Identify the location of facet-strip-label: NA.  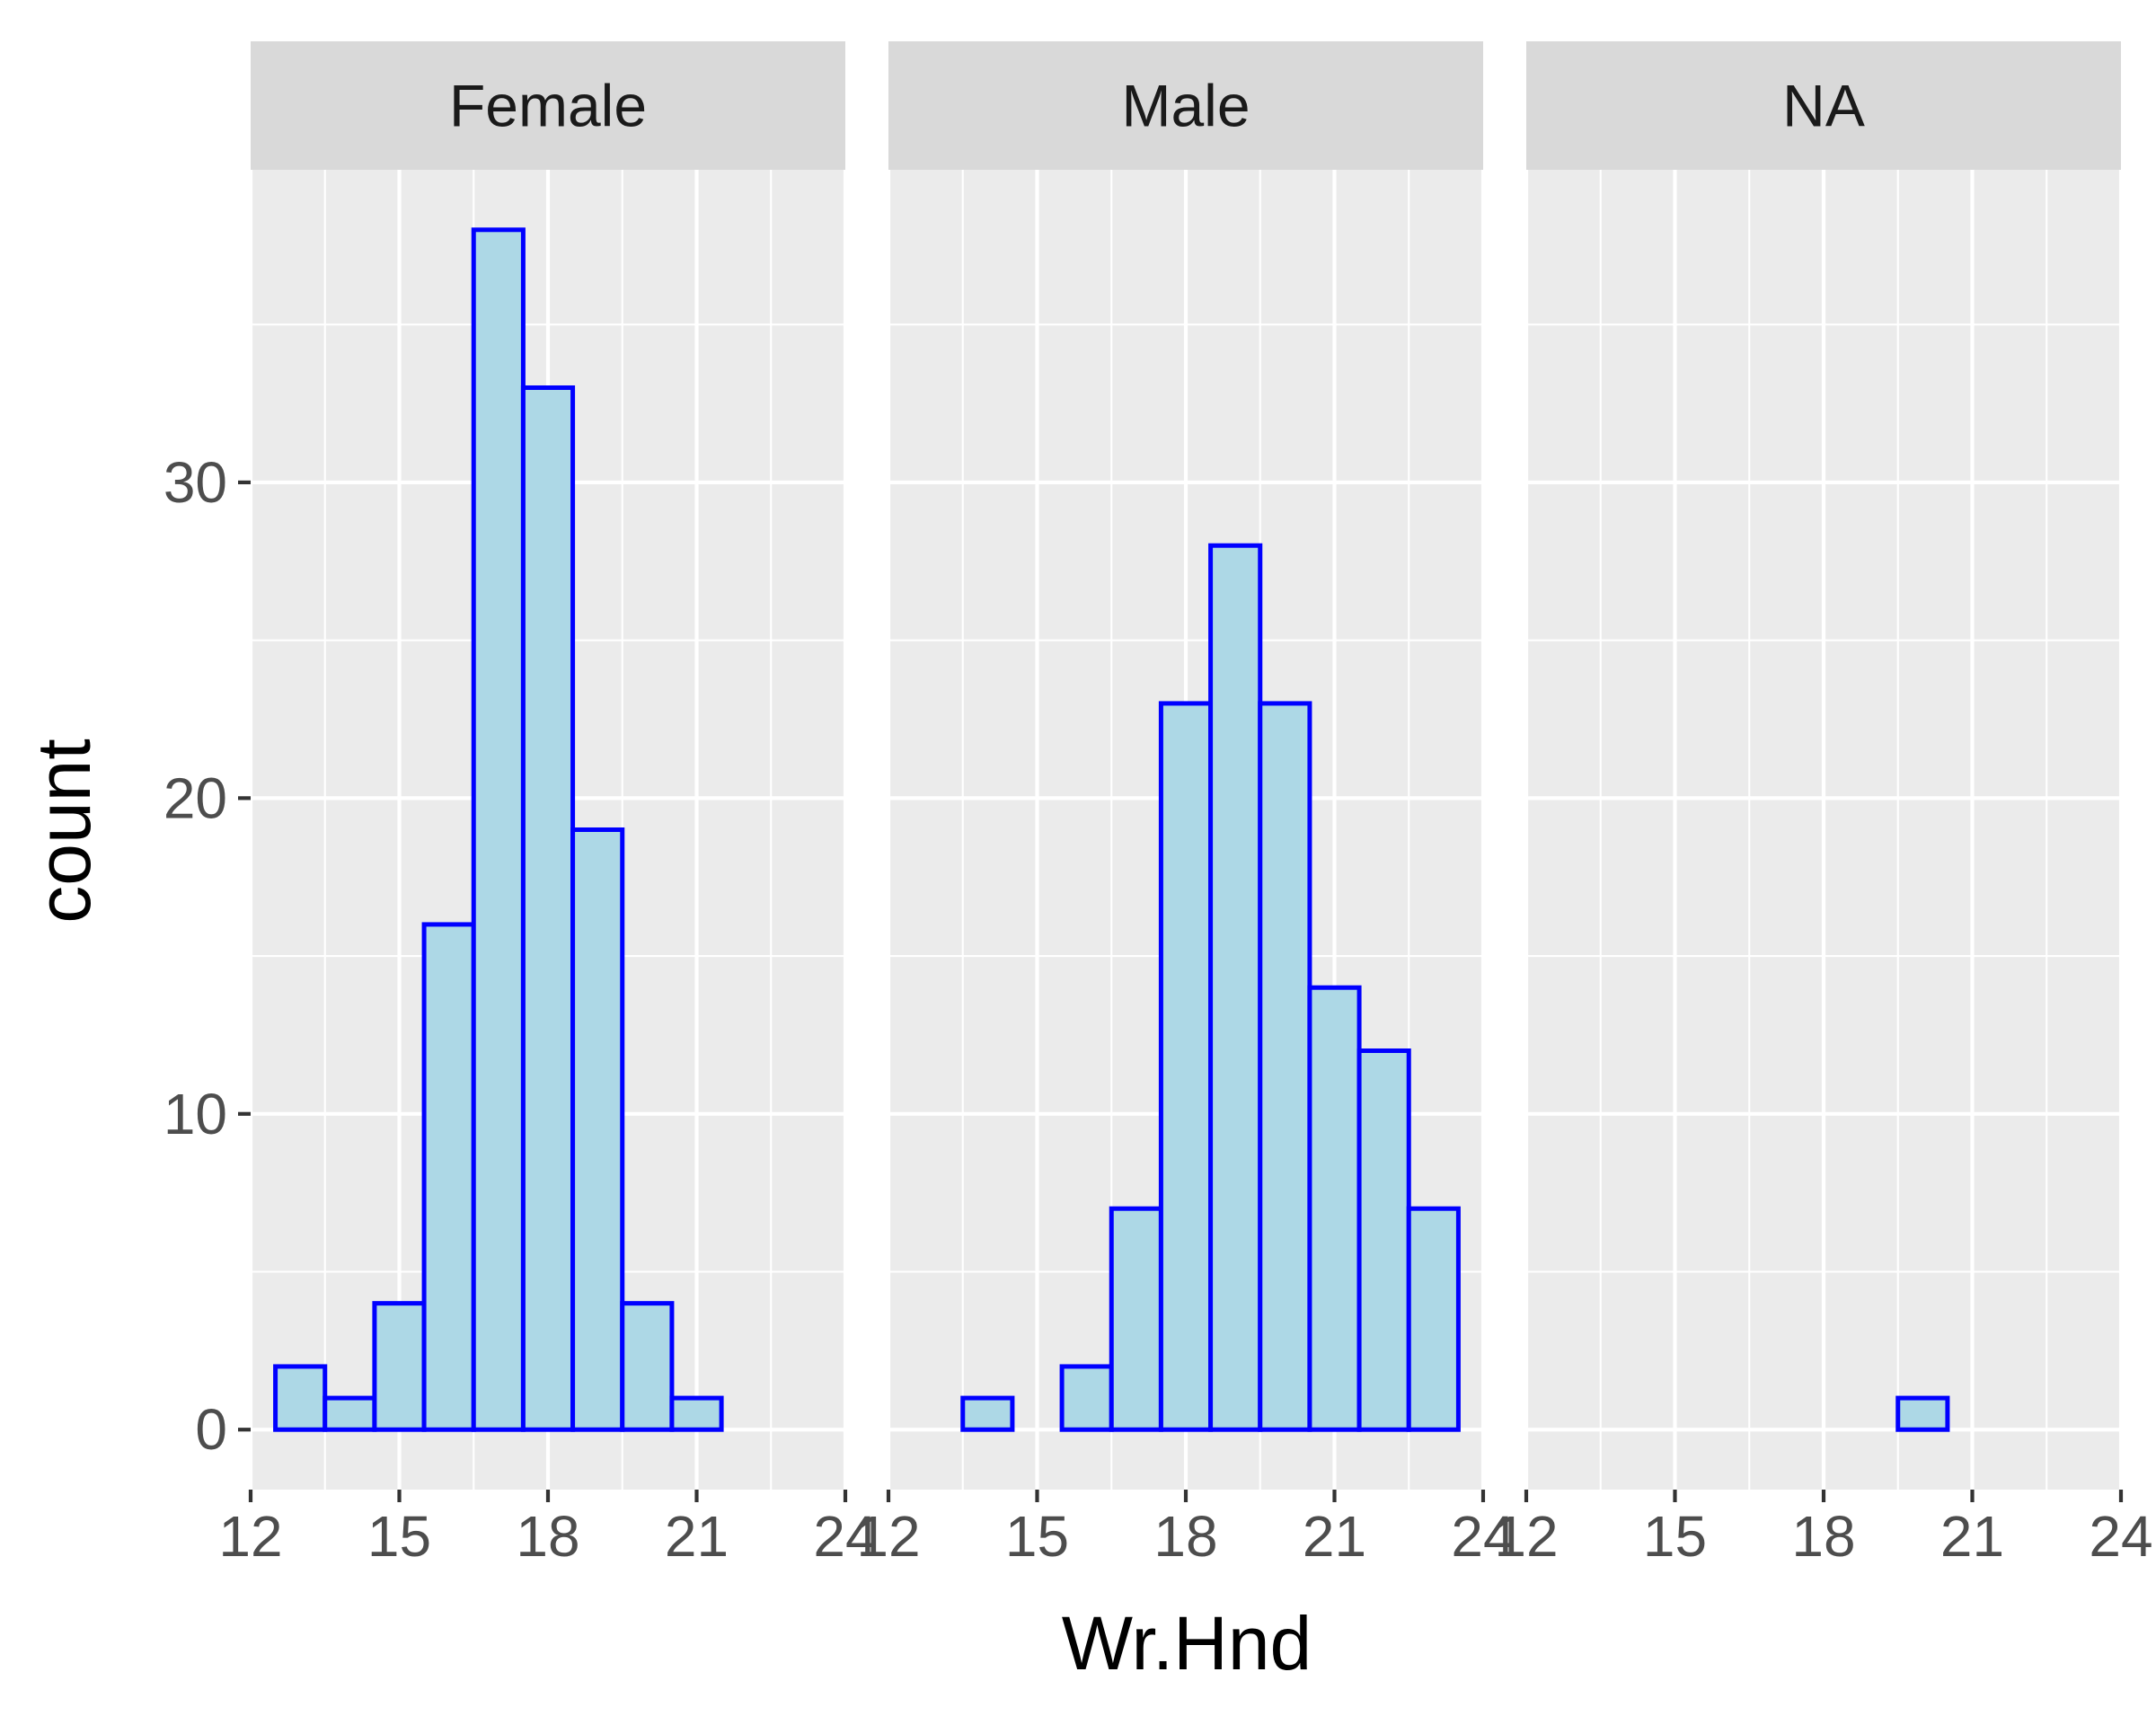
(1824, 106).